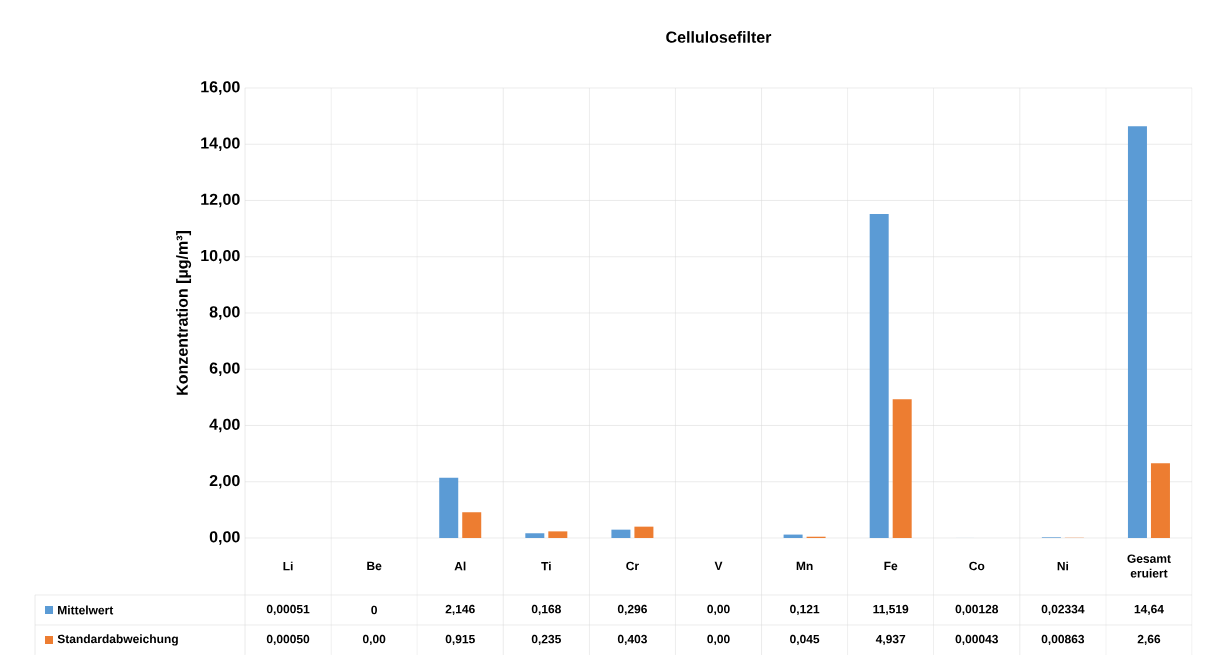  I want to click on legend-label: Standardabweichung, so click(117, 640).